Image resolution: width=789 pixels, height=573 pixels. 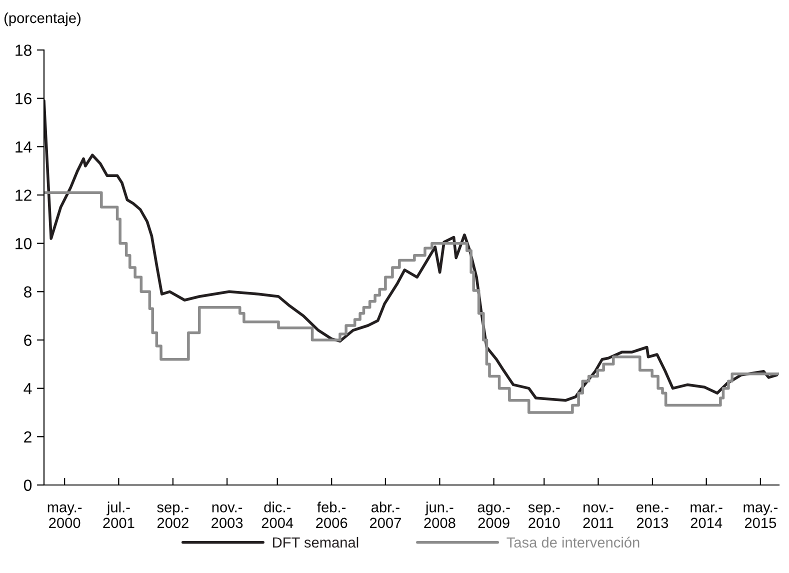 What do you see at coordinates (315, 542) in the screenshot?
I see `text: DFT semanal` at bounding box center [315, 542].